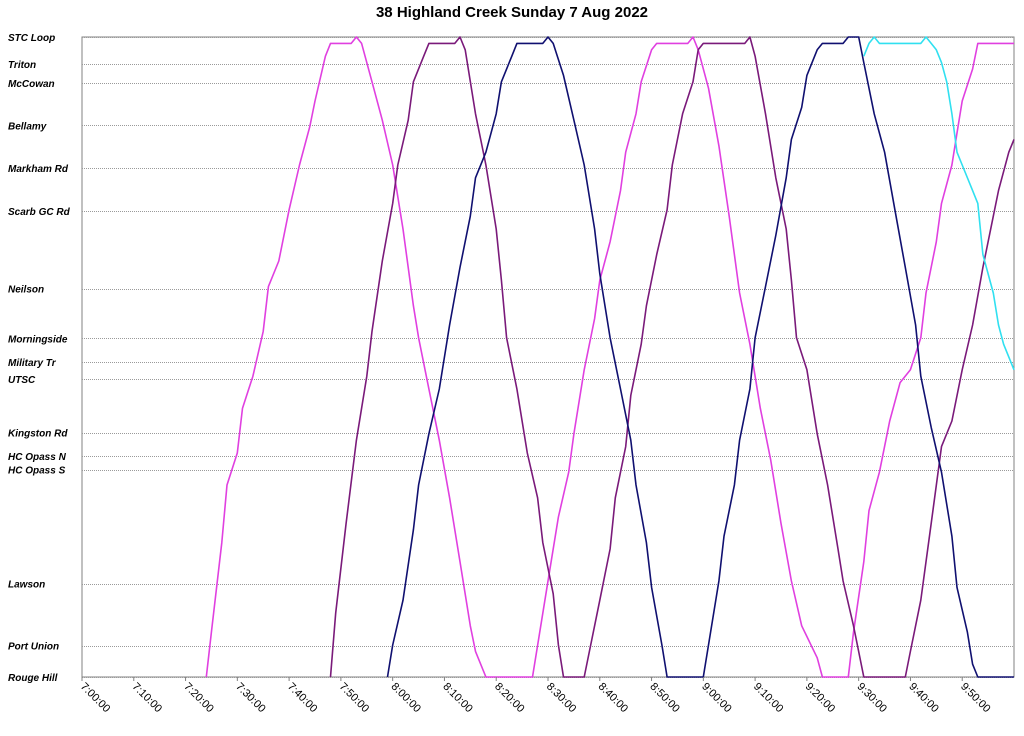  I want to click on stop-label: Bellamy, so click(27, 126).